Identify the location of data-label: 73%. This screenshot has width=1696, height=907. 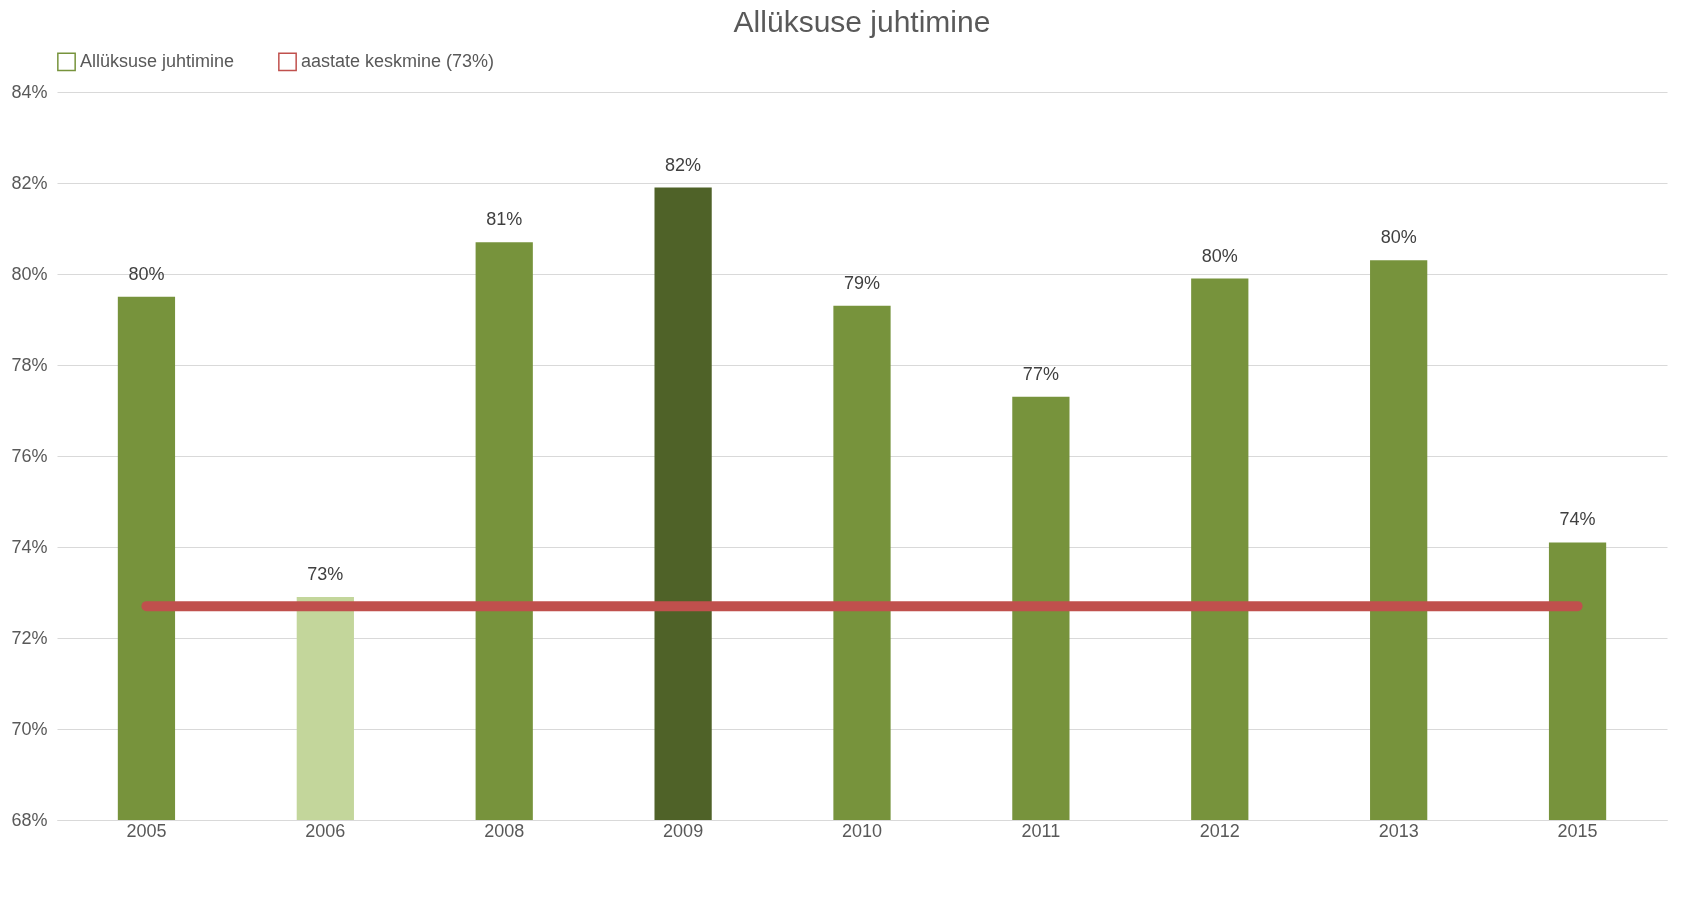
(325, 574).